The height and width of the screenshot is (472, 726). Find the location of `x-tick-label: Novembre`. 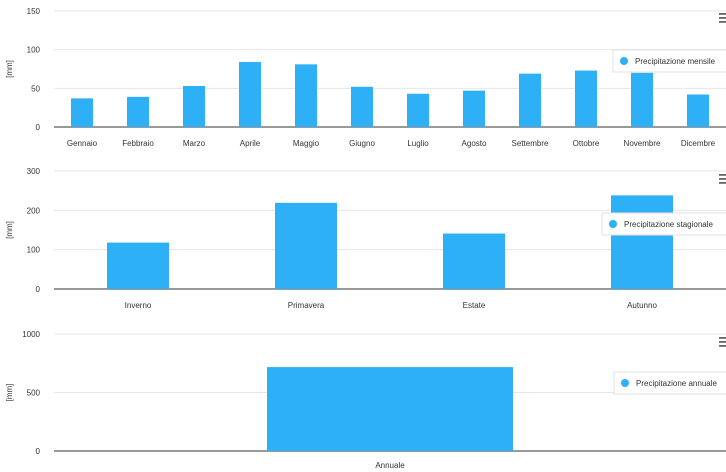

x-tick-label: Novembre is located at coordinates (642, 143).